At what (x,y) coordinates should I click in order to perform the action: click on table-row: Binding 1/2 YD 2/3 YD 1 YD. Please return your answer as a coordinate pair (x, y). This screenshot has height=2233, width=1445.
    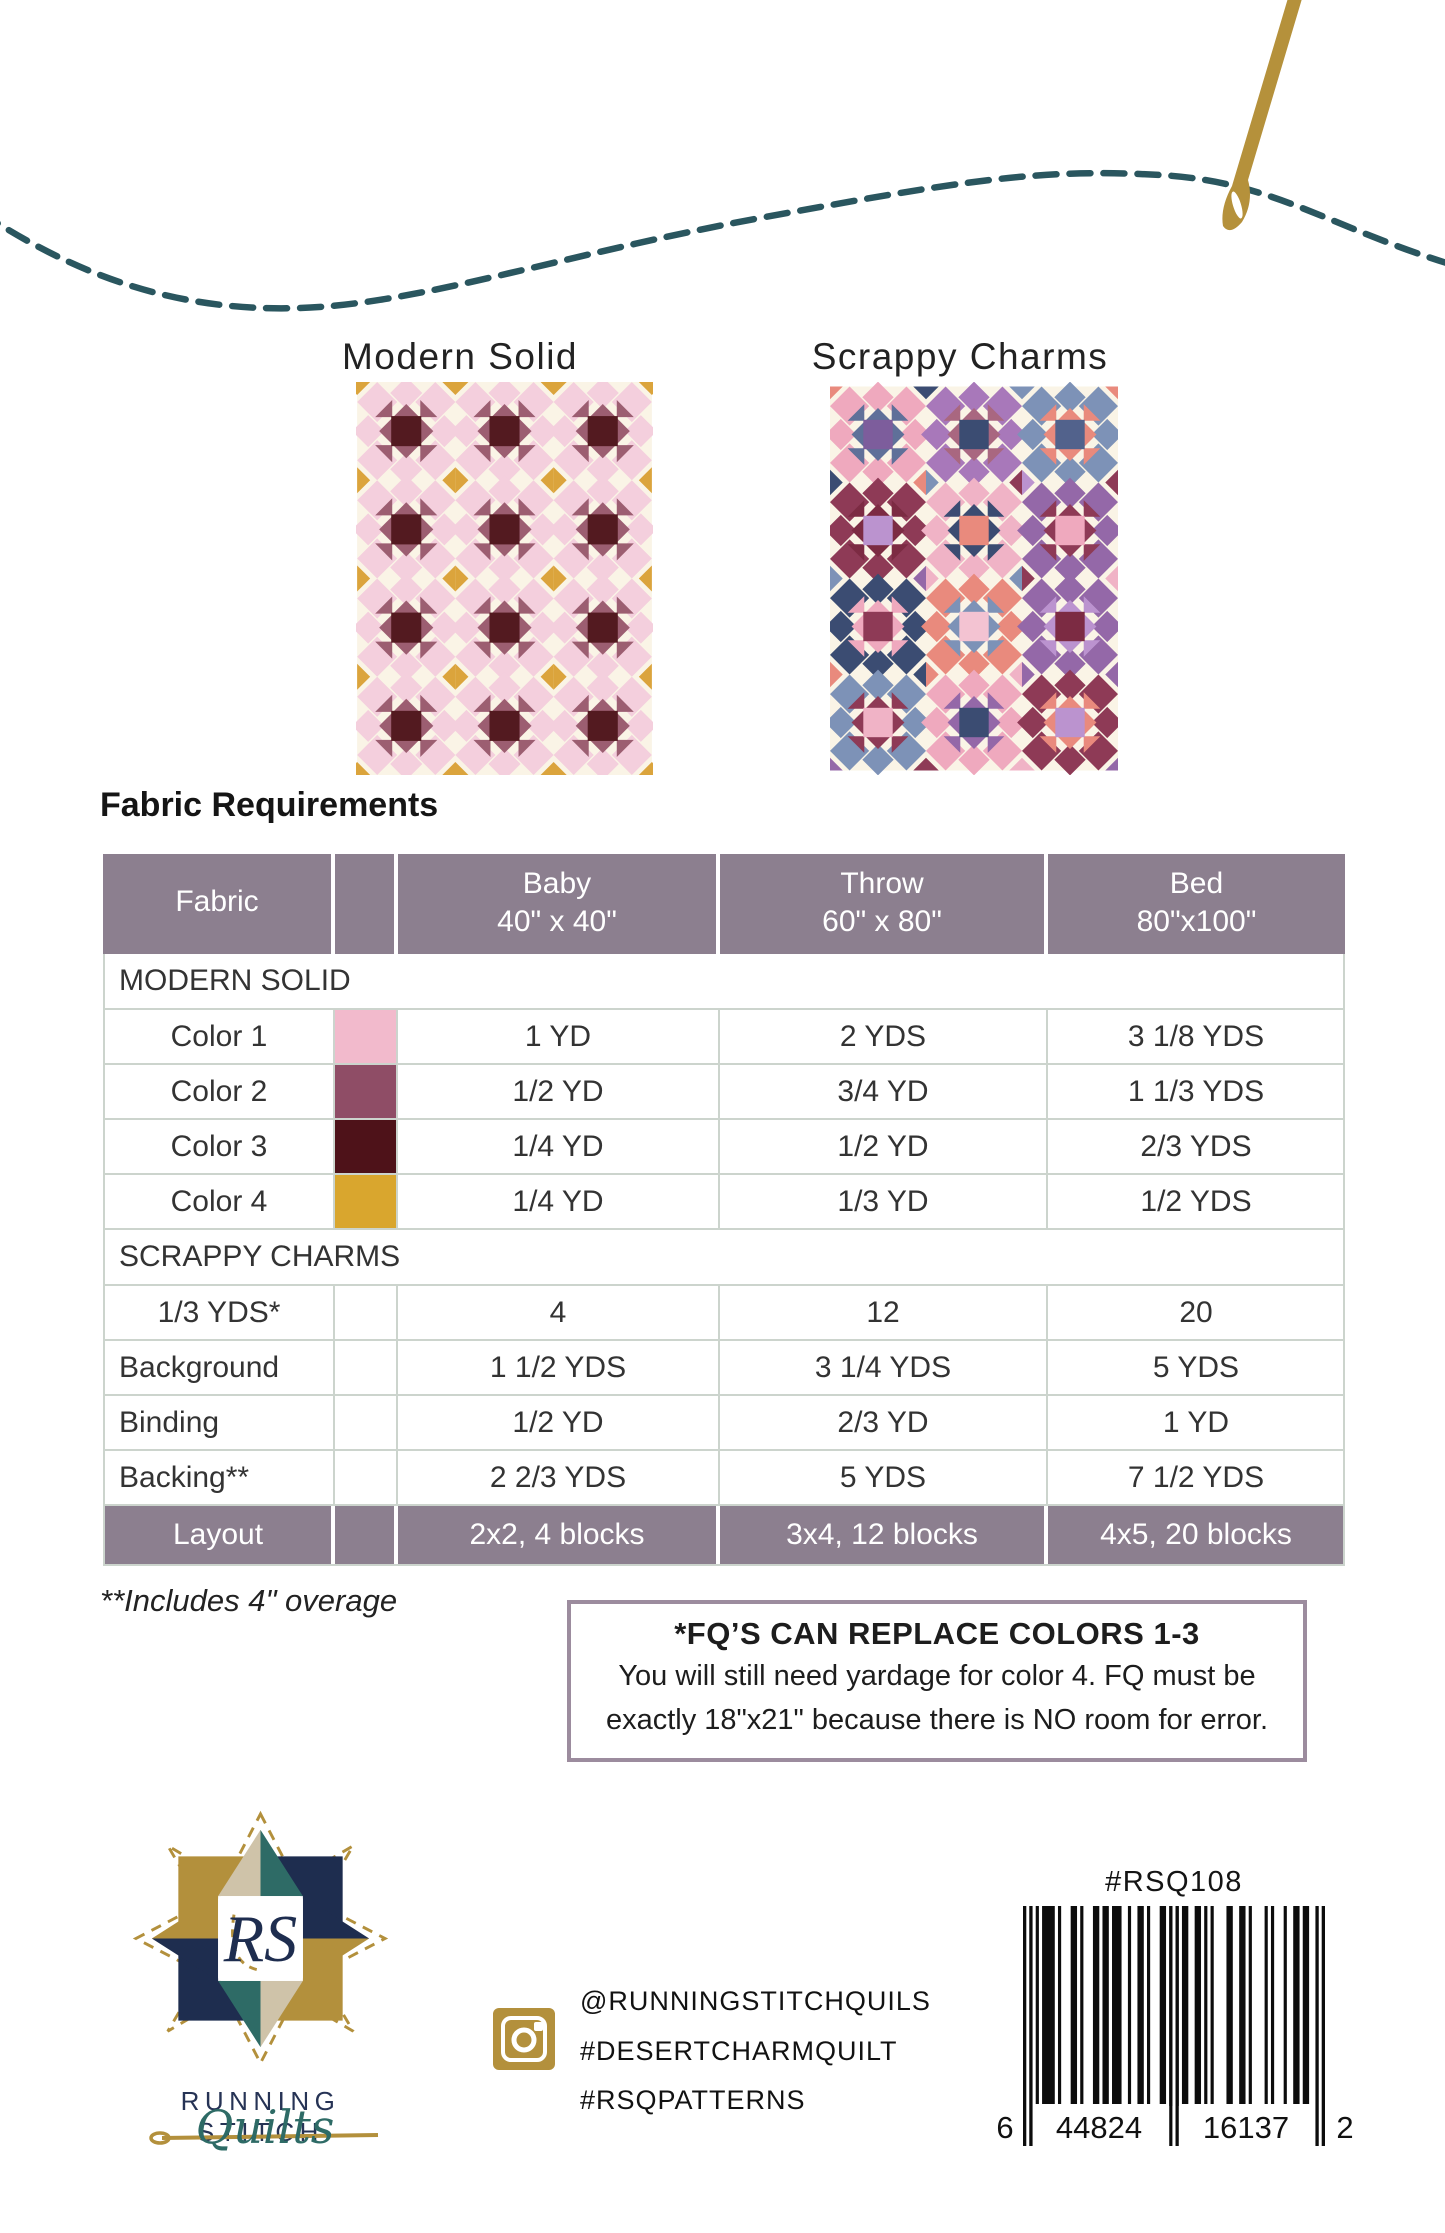
    Looking at the image, I should click on (724, 1423).